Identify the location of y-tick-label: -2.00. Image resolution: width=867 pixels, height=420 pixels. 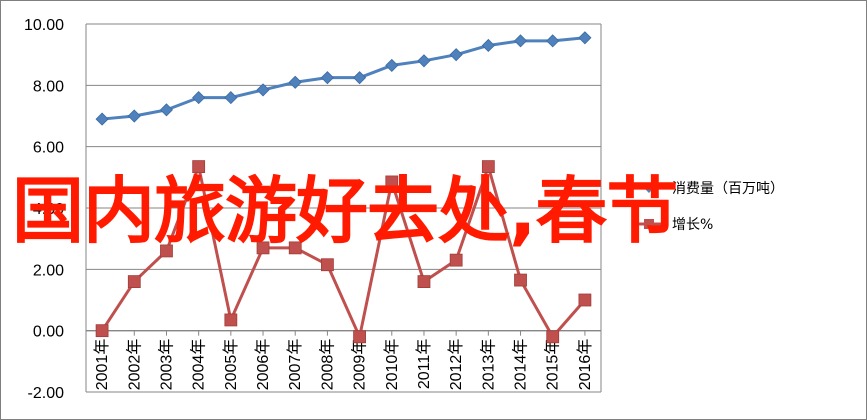
(46, 393).